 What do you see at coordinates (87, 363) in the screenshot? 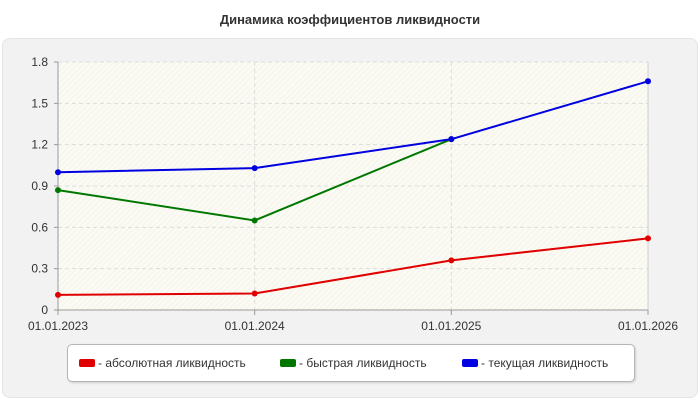
I see `legend-swatch-red` at bounding box center [87, 363].